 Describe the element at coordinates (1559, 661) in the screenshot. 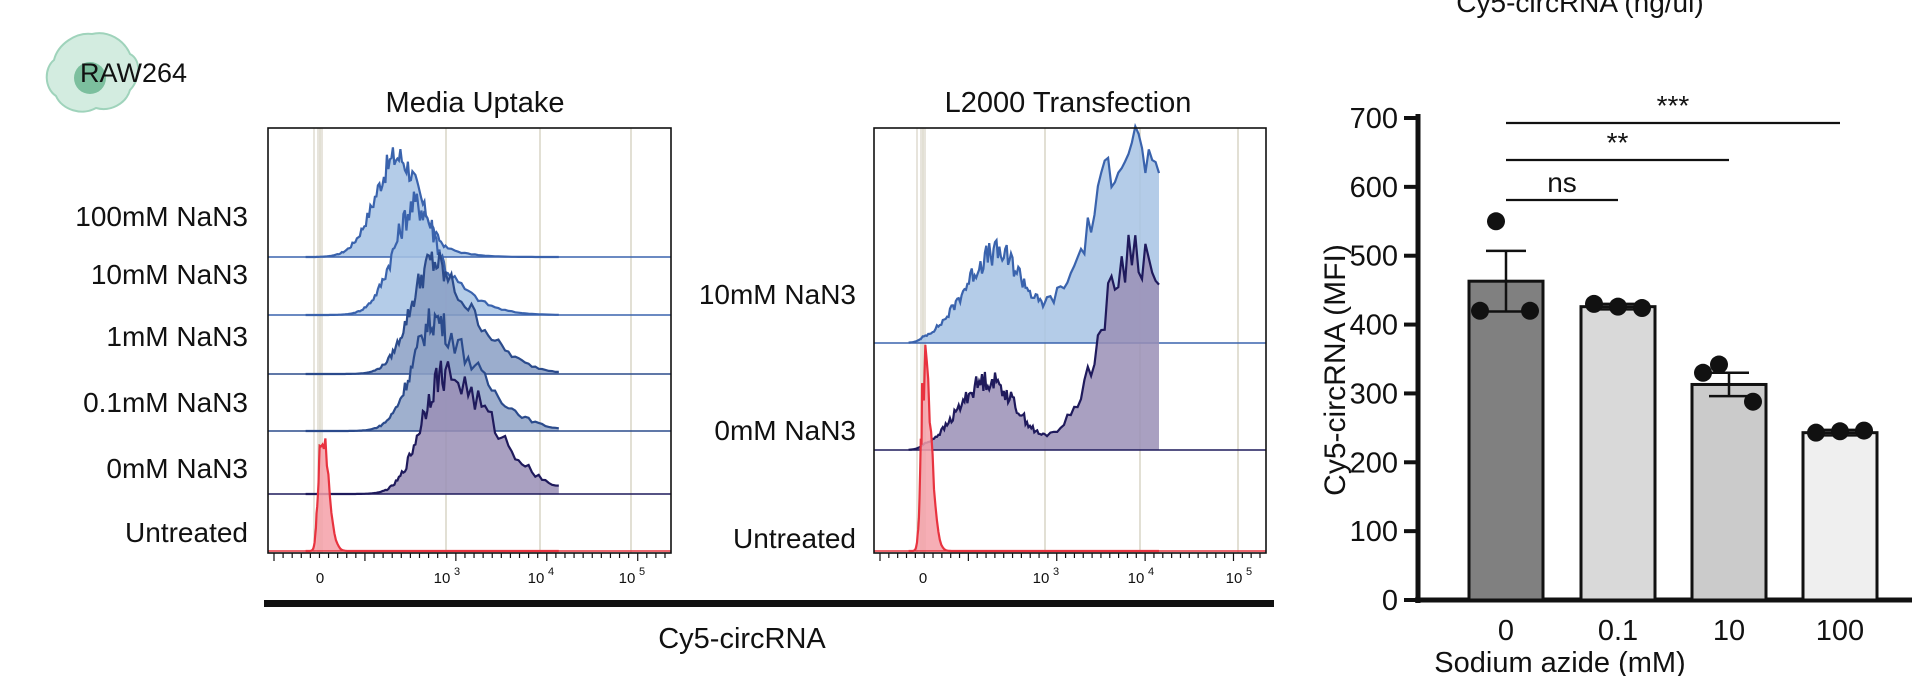

I see `bar-x-axis-label: Sodium azide (mM)` at that location.